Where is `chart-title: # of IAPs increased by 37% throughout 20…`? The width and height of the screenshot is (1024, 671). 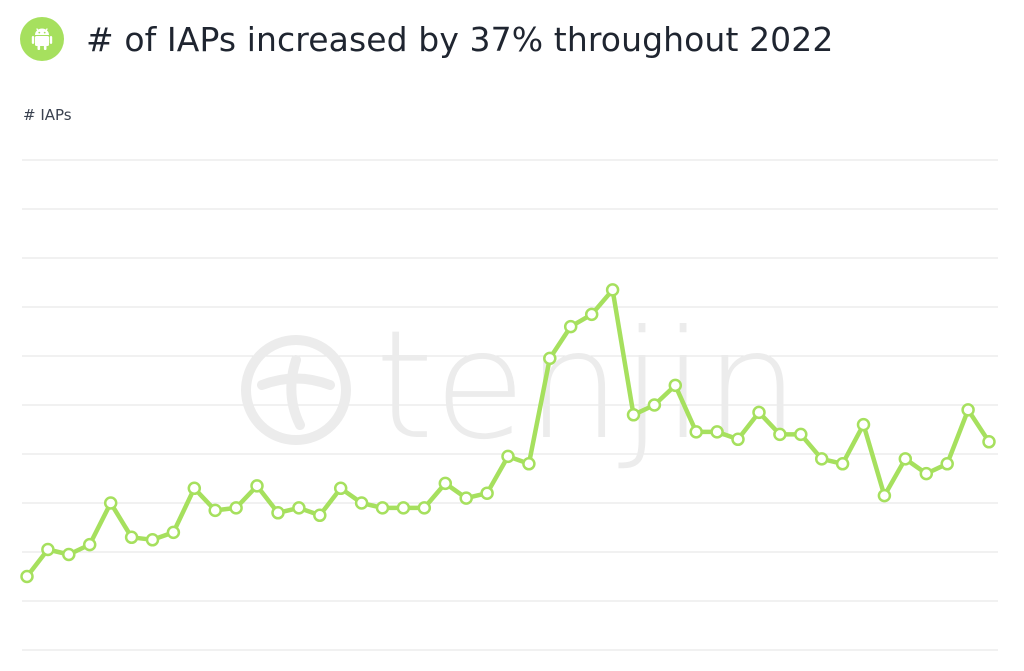 chart-title: # of IAPs increased by 37% throughout 20… is located at coordinates (460, 39).